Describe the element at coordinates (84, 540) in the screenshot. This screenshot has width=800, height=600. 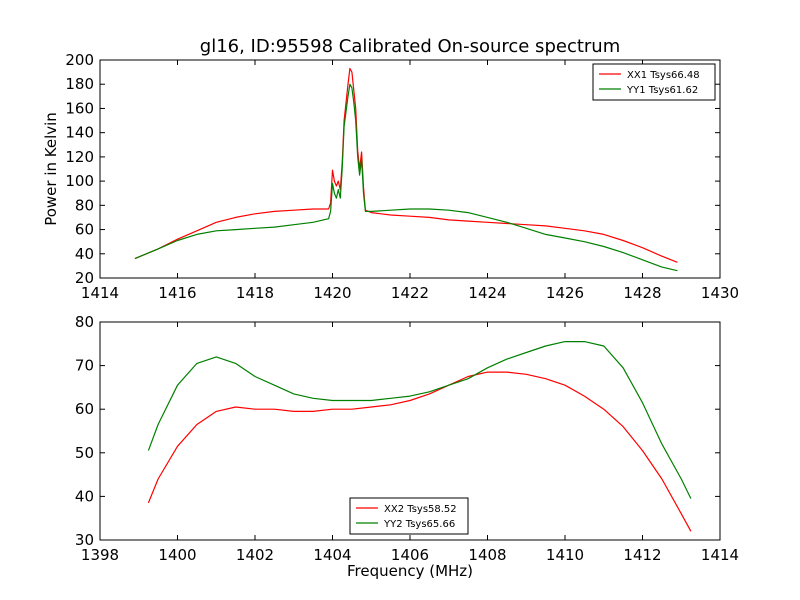
I see `y-tick-label: 30` at that location.